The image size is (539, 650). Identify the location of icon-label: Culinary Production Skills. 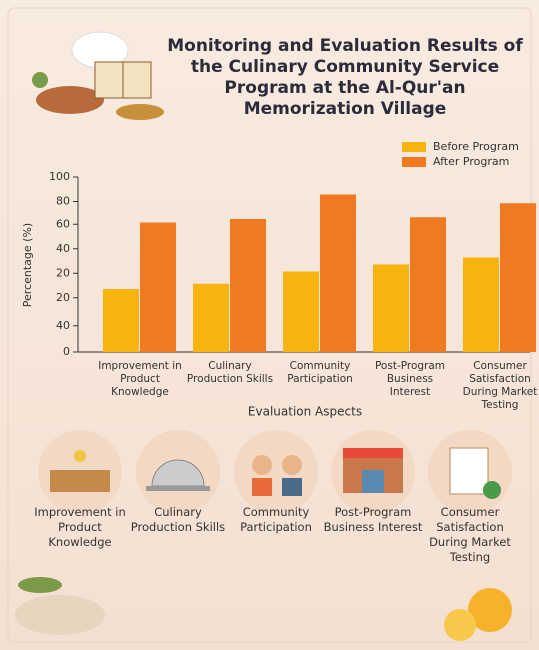
(178, 519).